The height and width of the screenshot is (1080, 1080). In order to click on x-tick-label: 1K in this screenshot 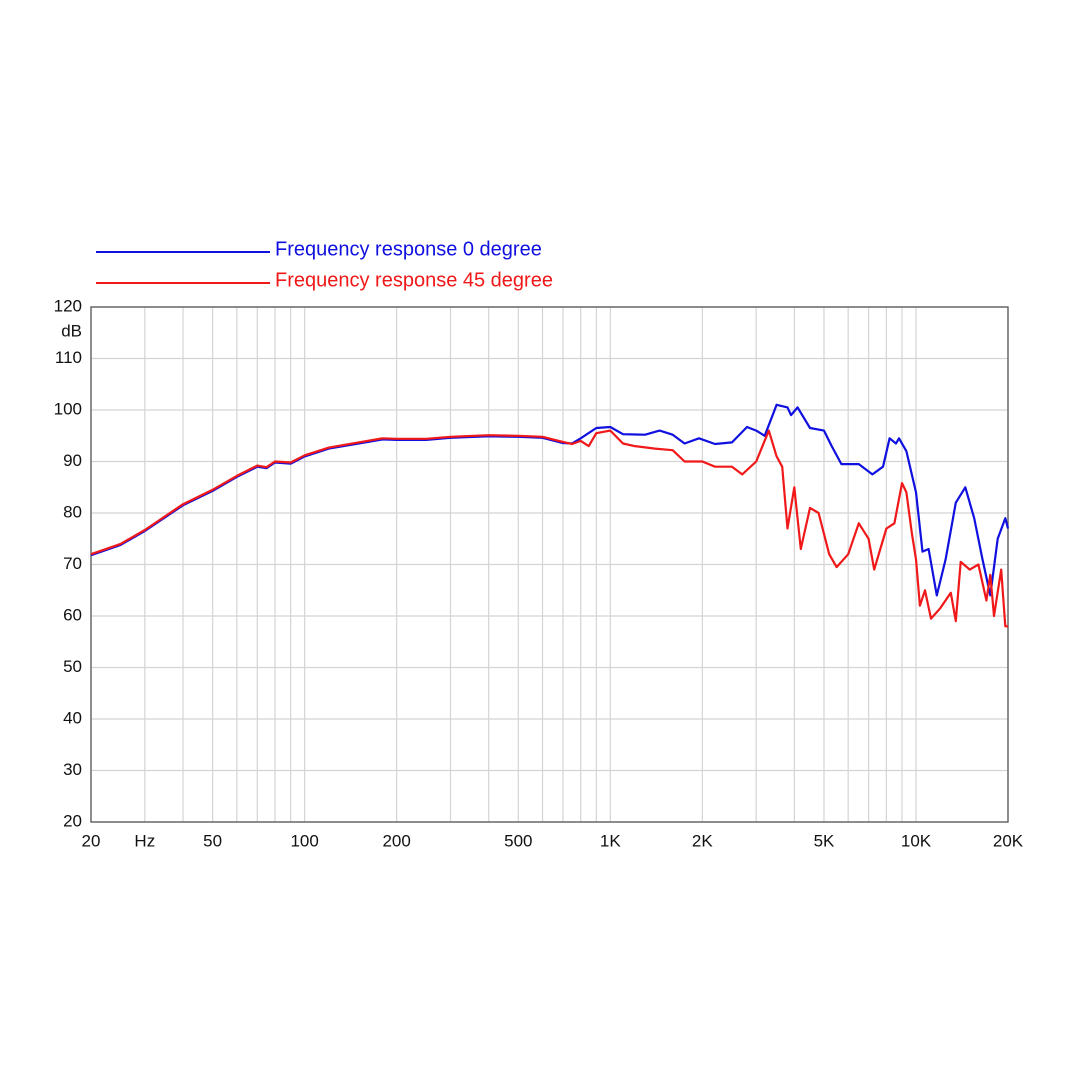, I will do `click(610, 840)`.